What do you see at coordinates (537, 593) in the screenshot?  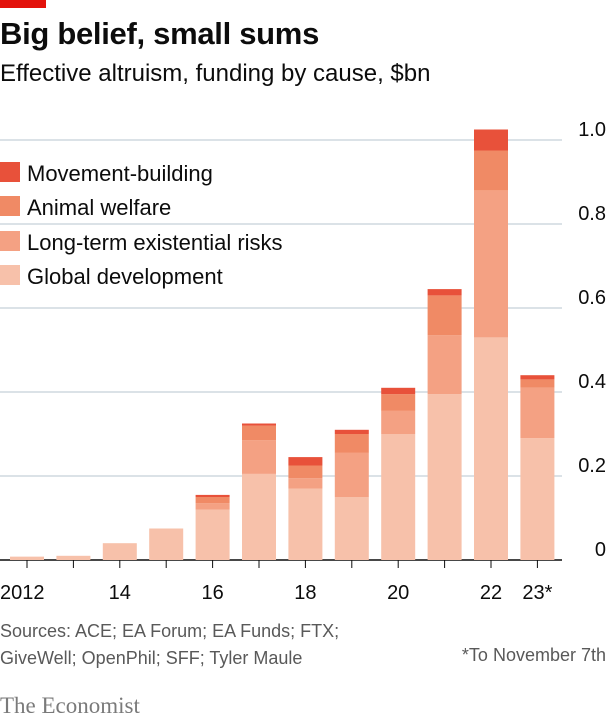 I see `x-tick-label: 23*` at bounding box center [537, 593].